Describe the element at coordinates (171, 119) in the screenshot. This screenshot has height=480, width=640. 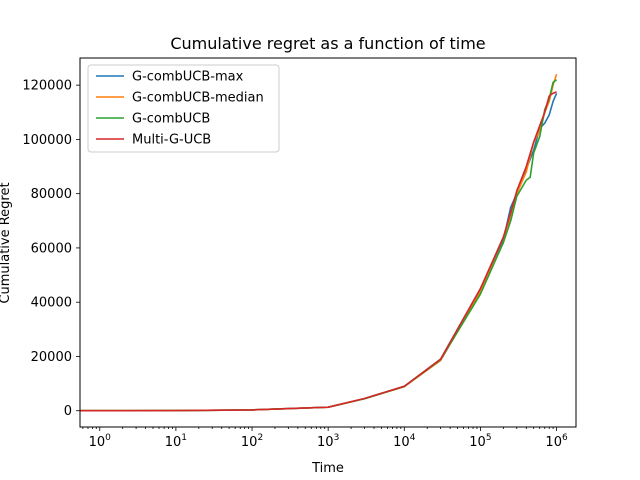
I see `legend-entry: G-combUCB` at that location.